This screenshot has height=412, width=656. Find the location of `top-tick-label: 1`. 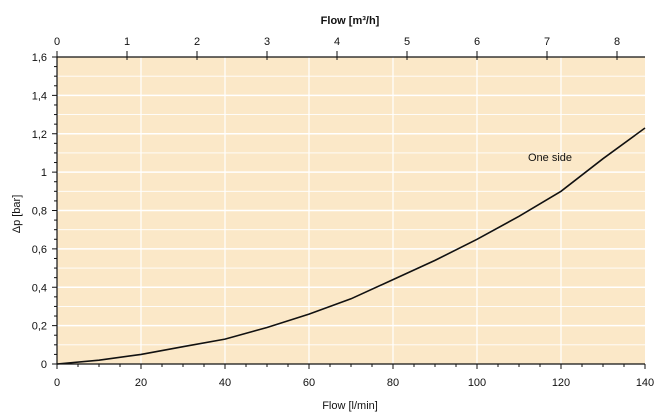

top-tick-label: 1 is located at coordinates (127, 42).